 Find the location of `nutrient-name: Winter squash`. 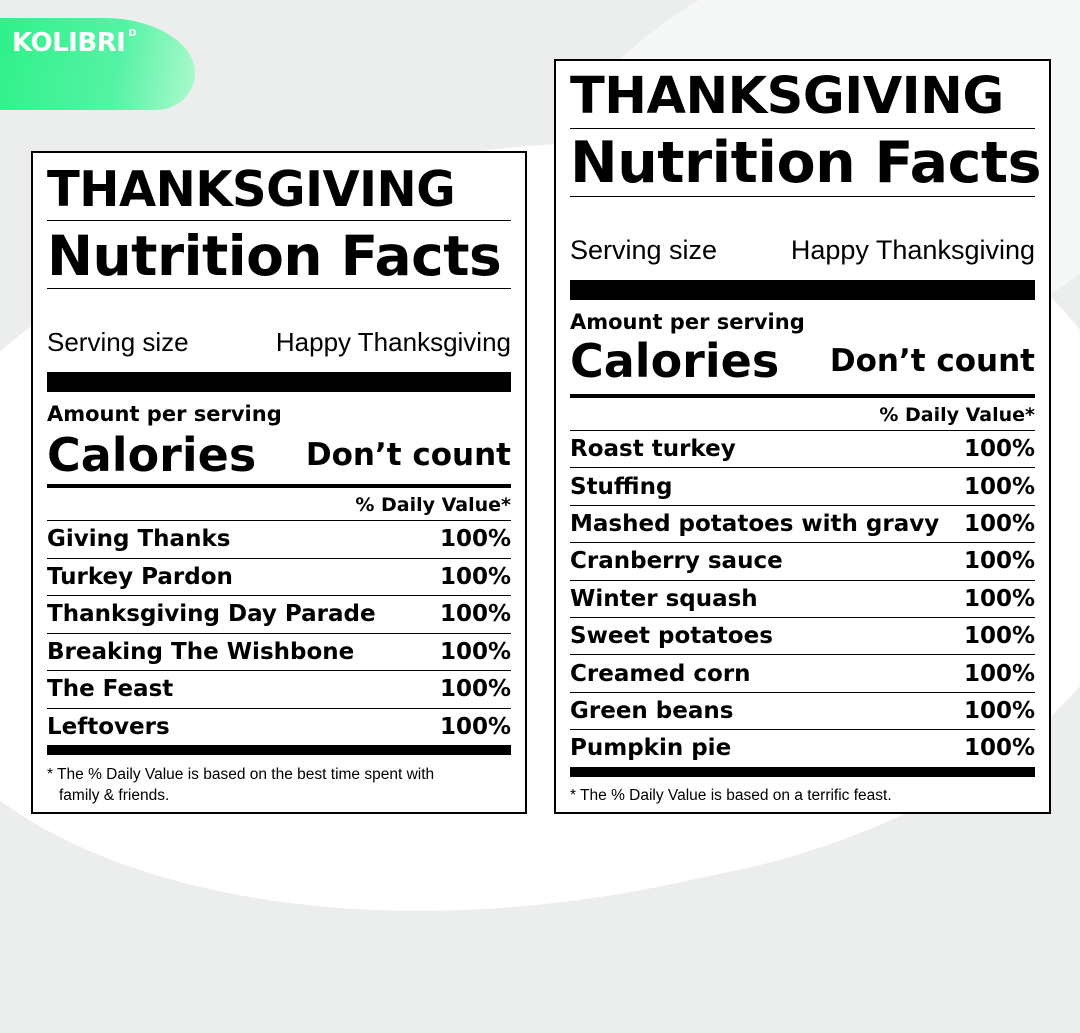

nutrient-name: Winter squash is located at coordinates (664, 598).